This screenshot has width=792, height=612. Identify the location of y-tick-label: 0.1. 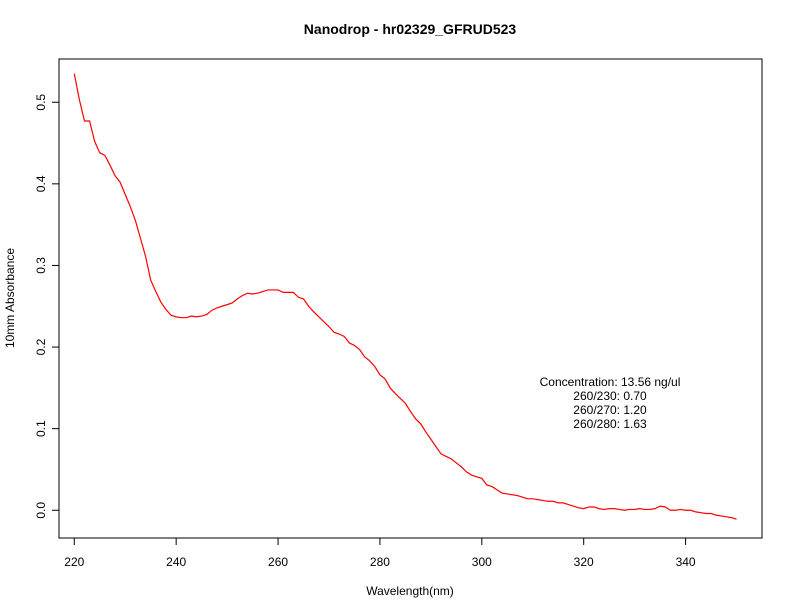
(41, 428).